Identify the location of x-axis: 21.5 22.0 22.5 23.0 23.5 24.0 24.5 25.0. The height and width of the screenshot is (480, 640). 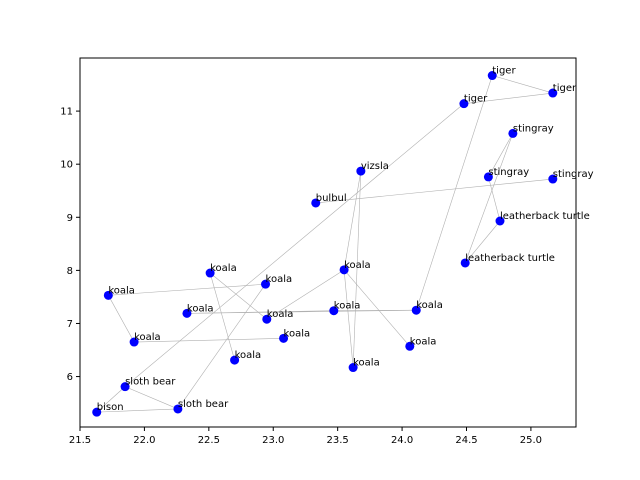
(305, 436).